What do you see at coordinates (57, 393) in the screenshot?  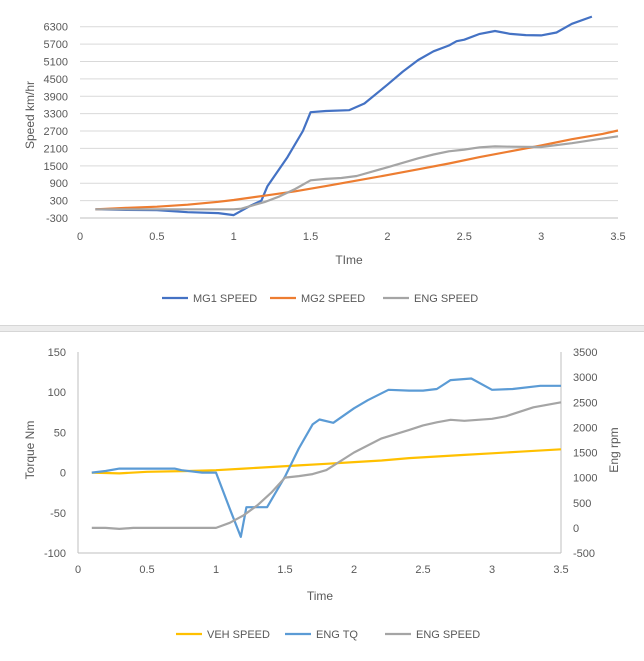 I see `y-tick-label: 100` at bounding box center [57, 393].